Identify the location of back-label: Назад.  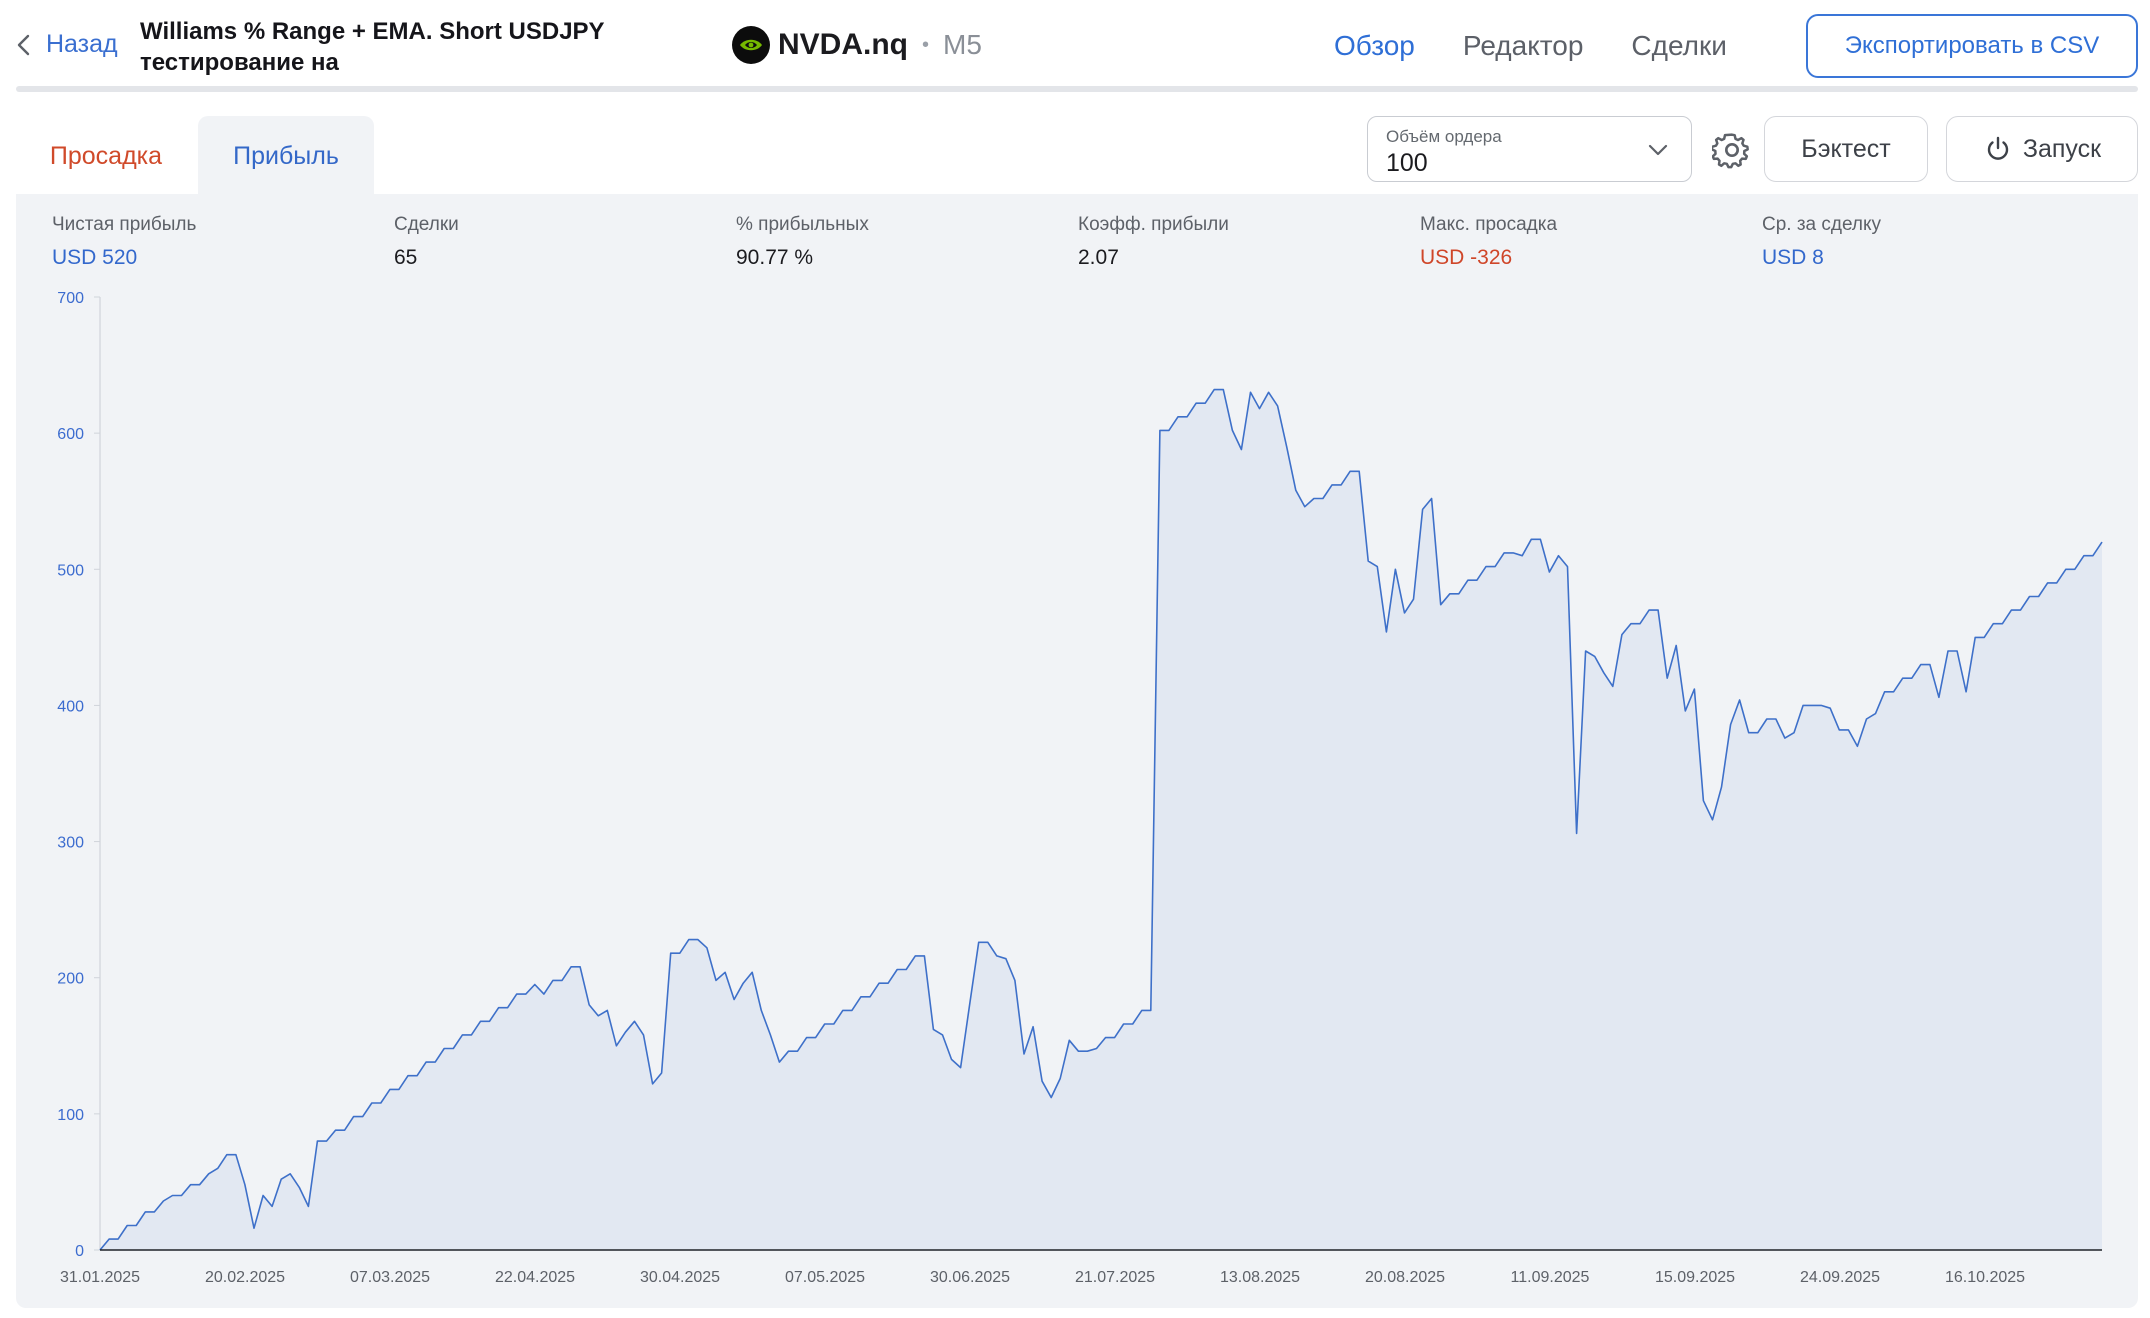
(82, 44).